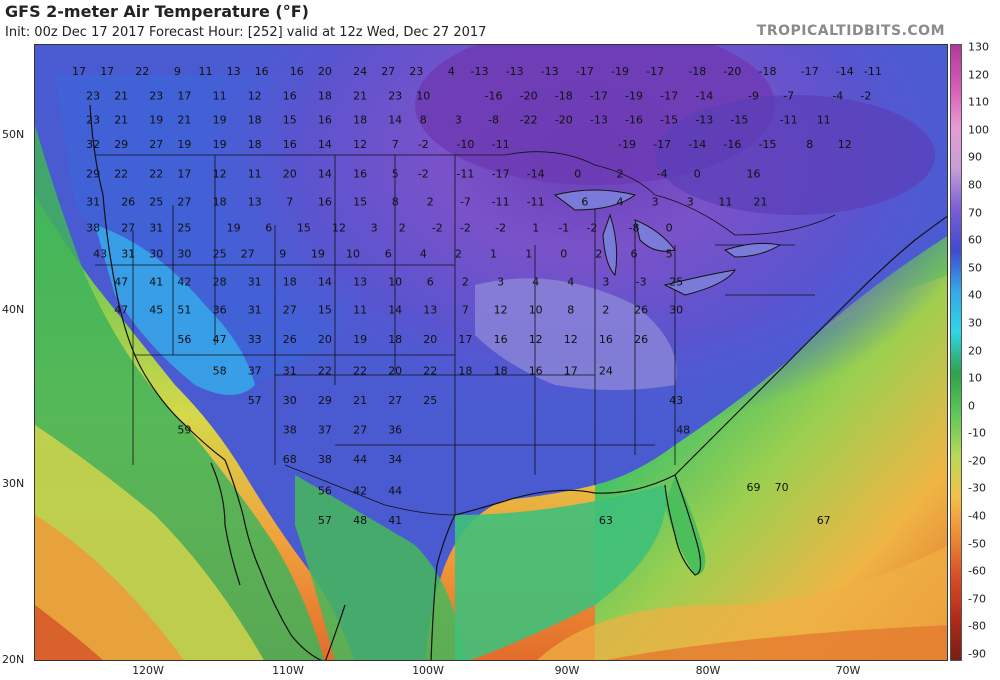 This screenshot has height=680, width=1000. Describe the element at coordinates (975, 240) in the screenshot. I see `scale-label: 60` at that location.